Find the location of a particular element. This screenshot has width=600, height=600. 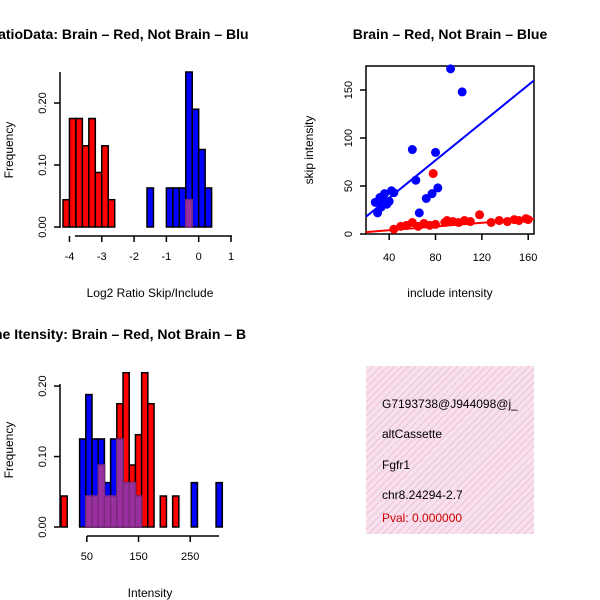

scatter-ylabel: skip intensity is located at coordinates (309, 150).